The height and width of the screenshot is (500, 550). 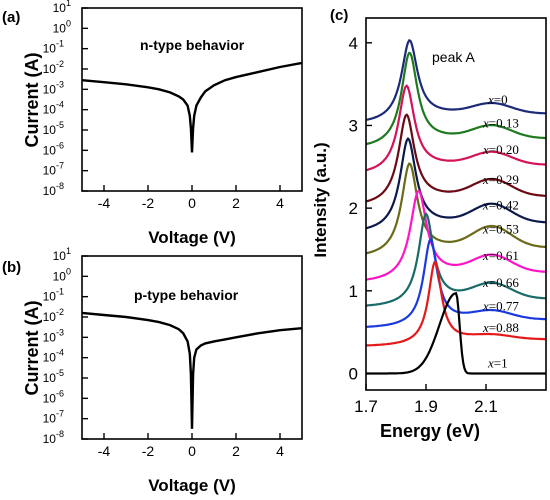 I want to click on x-tick-label: 1.7, so click(x=366, y=406).